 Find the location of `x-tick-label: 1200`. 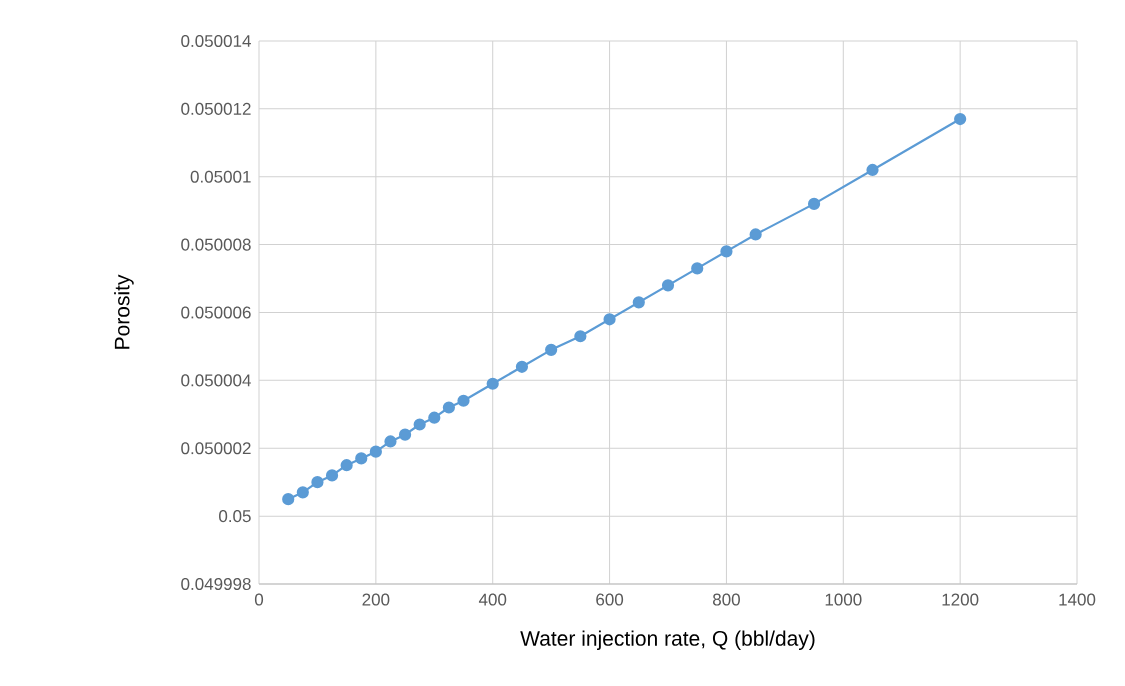

x-tick-label: 1200 is located at coordinates (960, 599).